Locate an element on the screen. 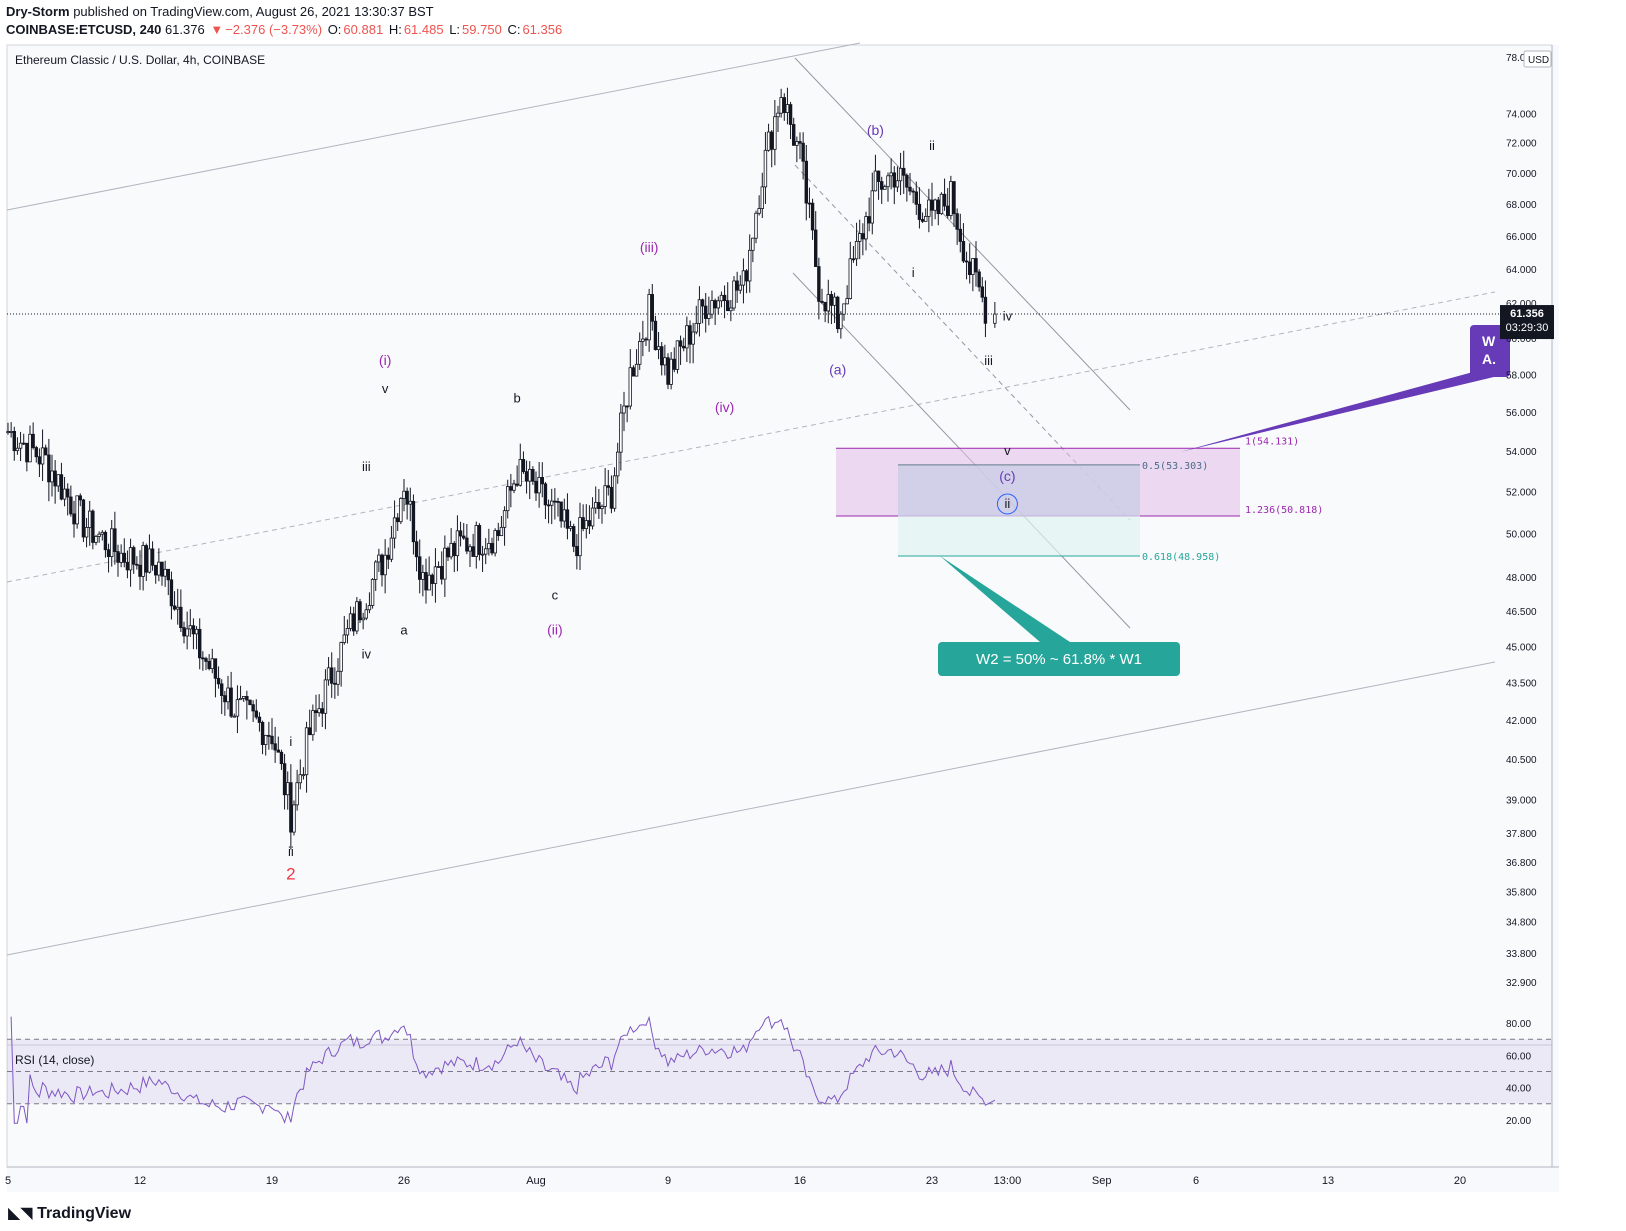  tradingview-logo: ◣◥ TradingView is located at coordinates (69, 1213).